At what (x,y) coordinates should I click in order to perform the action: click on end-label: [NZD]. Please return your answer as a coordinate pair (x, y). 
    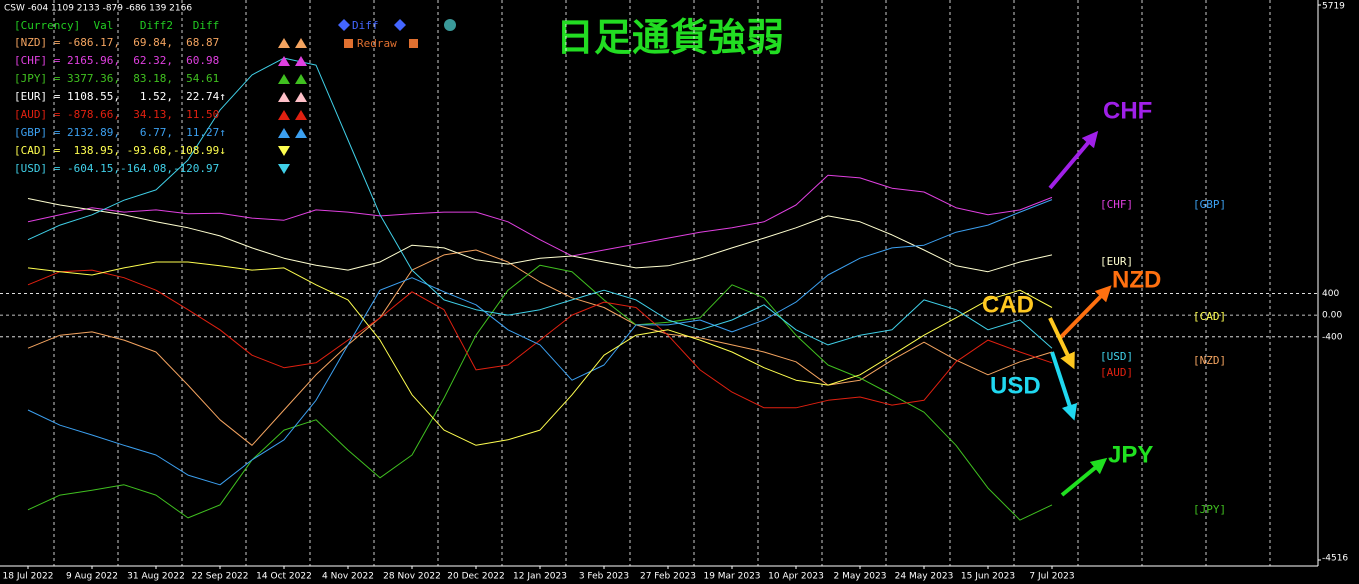
    Looking at the image, I should click on (1209, 360).